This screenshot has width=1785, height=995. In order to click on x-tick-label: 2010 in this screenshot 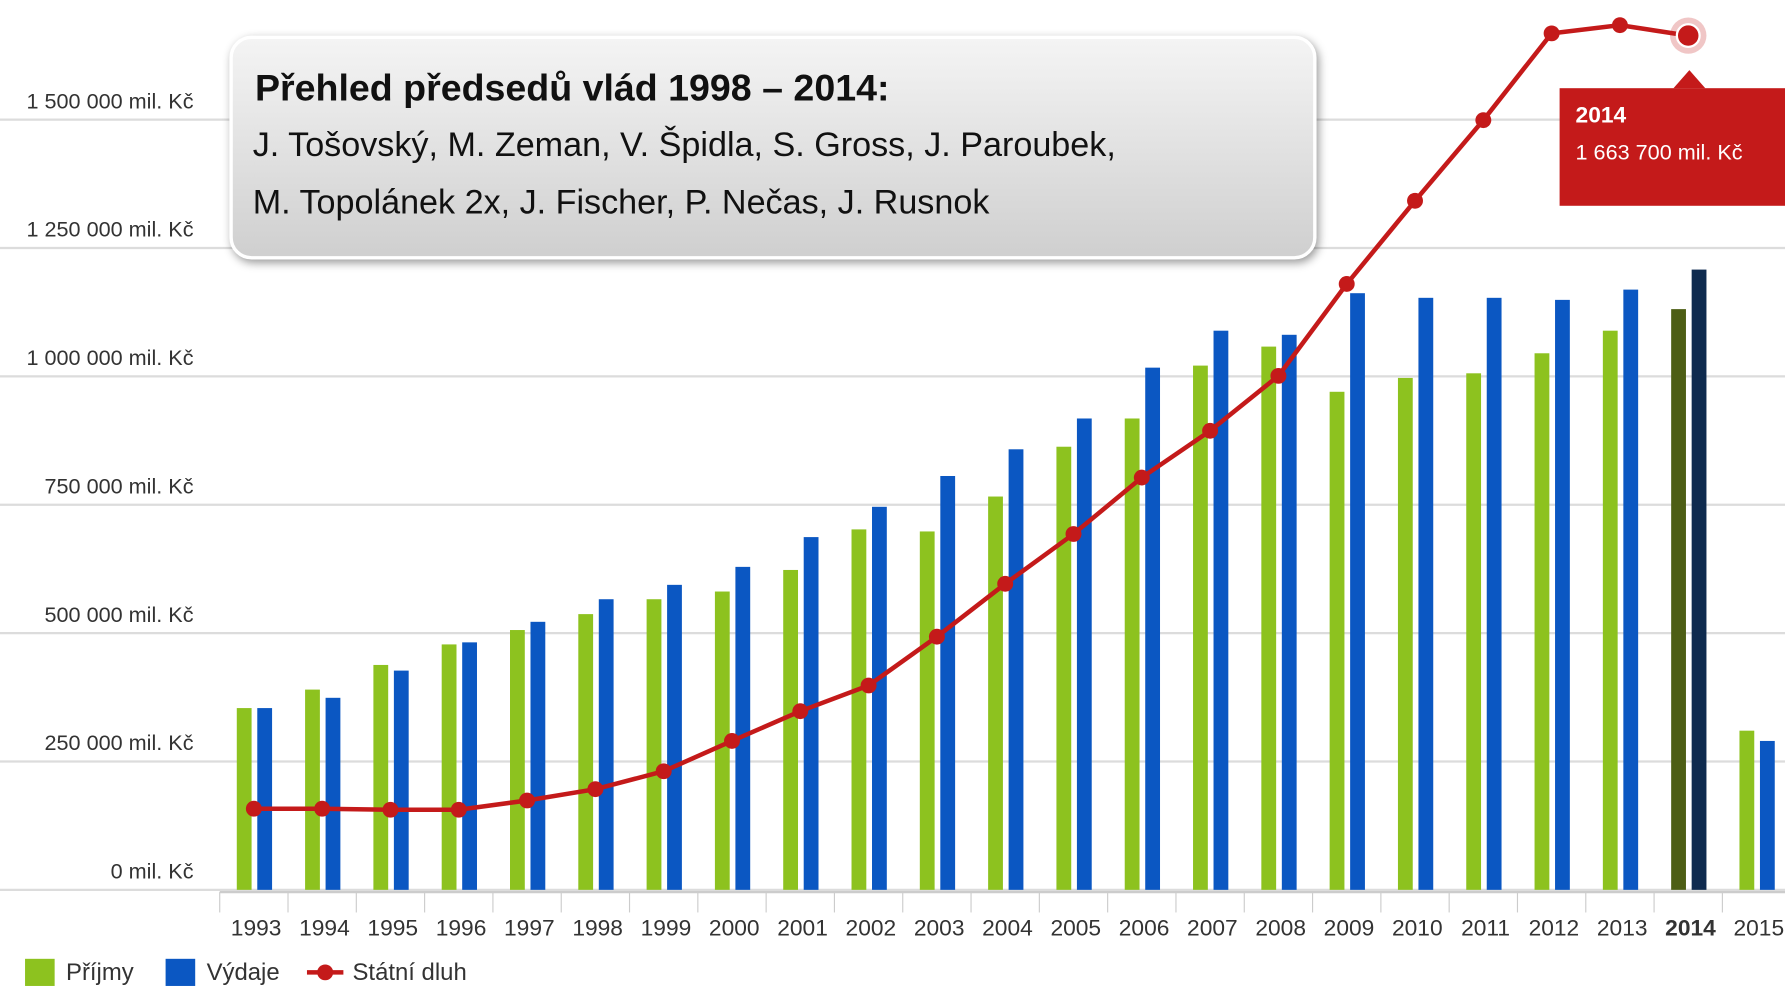, I will do `click(1417, 927)`.